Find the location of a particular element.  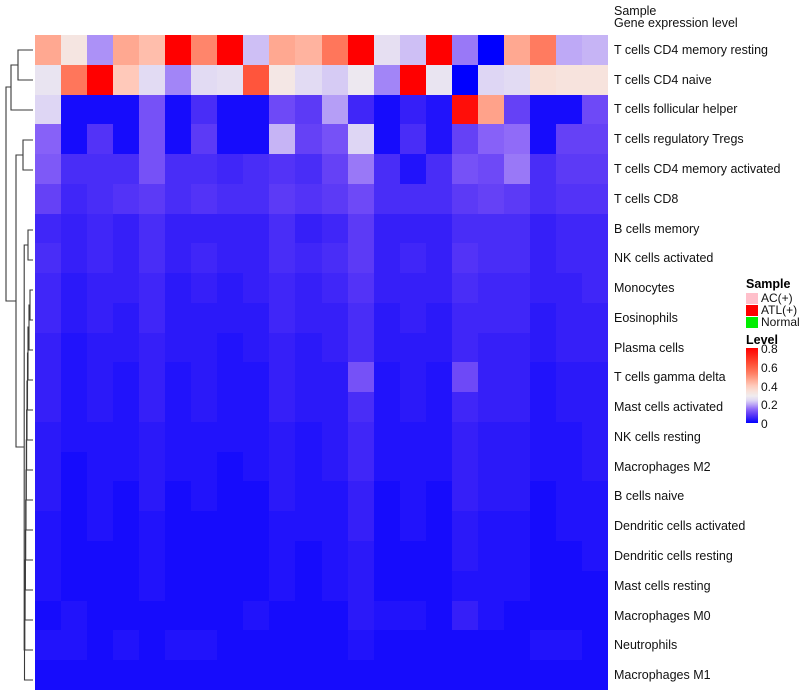

level-tick-label: 0.2 is located at coordinates (769, 405).